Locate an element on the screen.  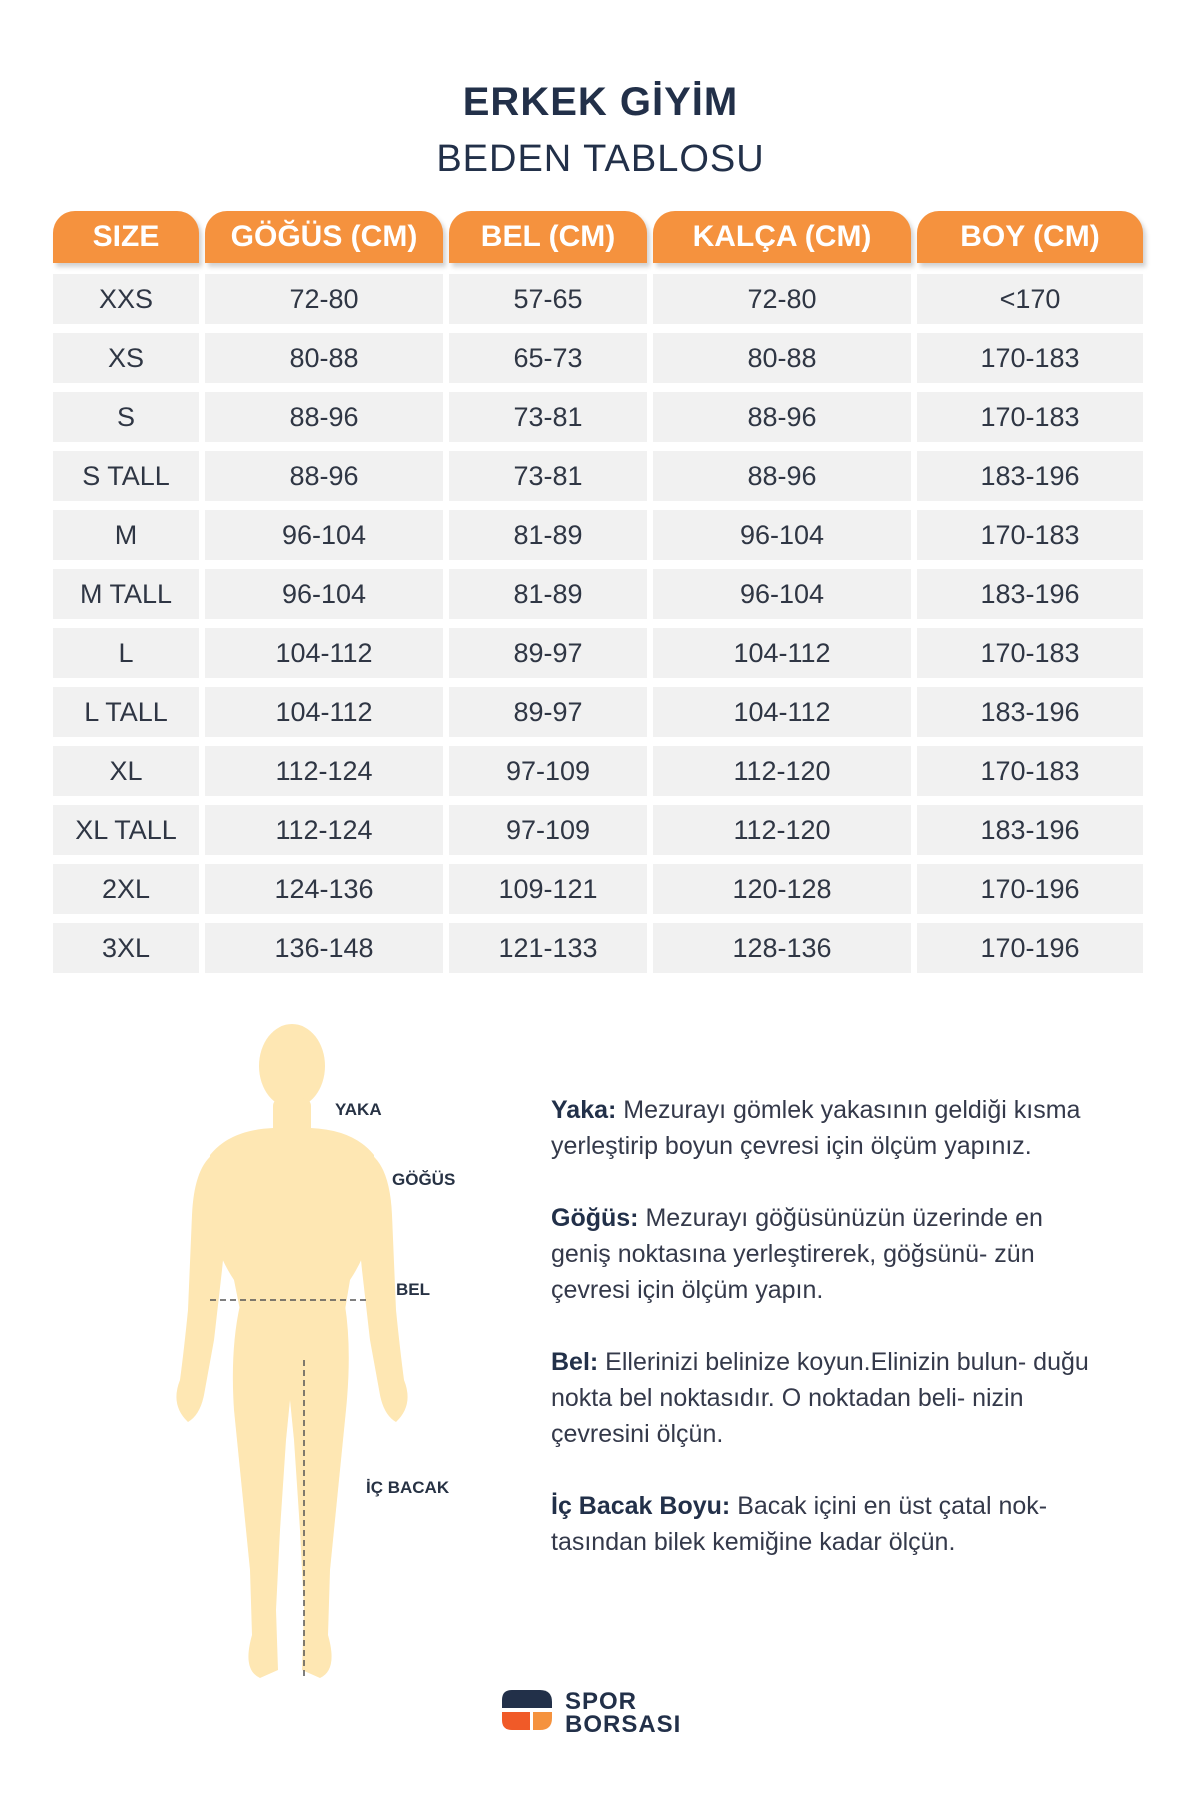
cell-size: 3XL is located at coordinates (126, 948).